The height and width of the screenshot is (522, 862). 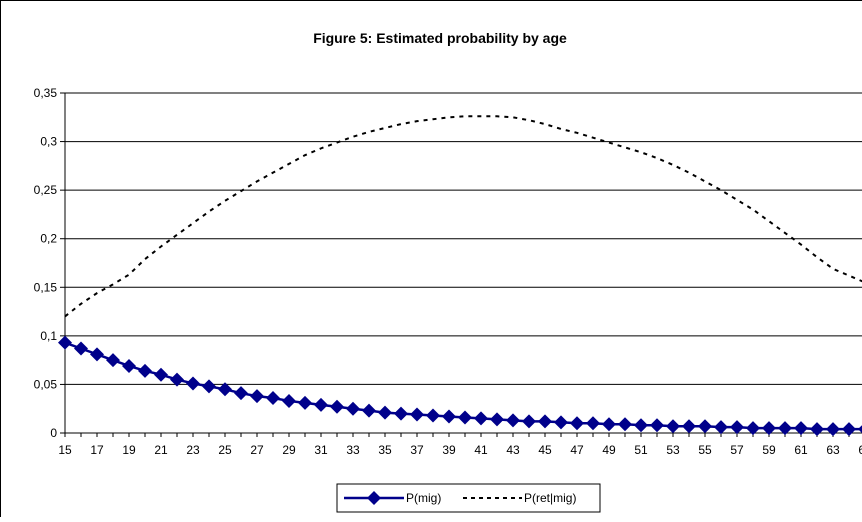 What do you see at coordinates (53, 433) in the screenshot?
I see `y-tick-label: 0` at bounding box center [53, 433].